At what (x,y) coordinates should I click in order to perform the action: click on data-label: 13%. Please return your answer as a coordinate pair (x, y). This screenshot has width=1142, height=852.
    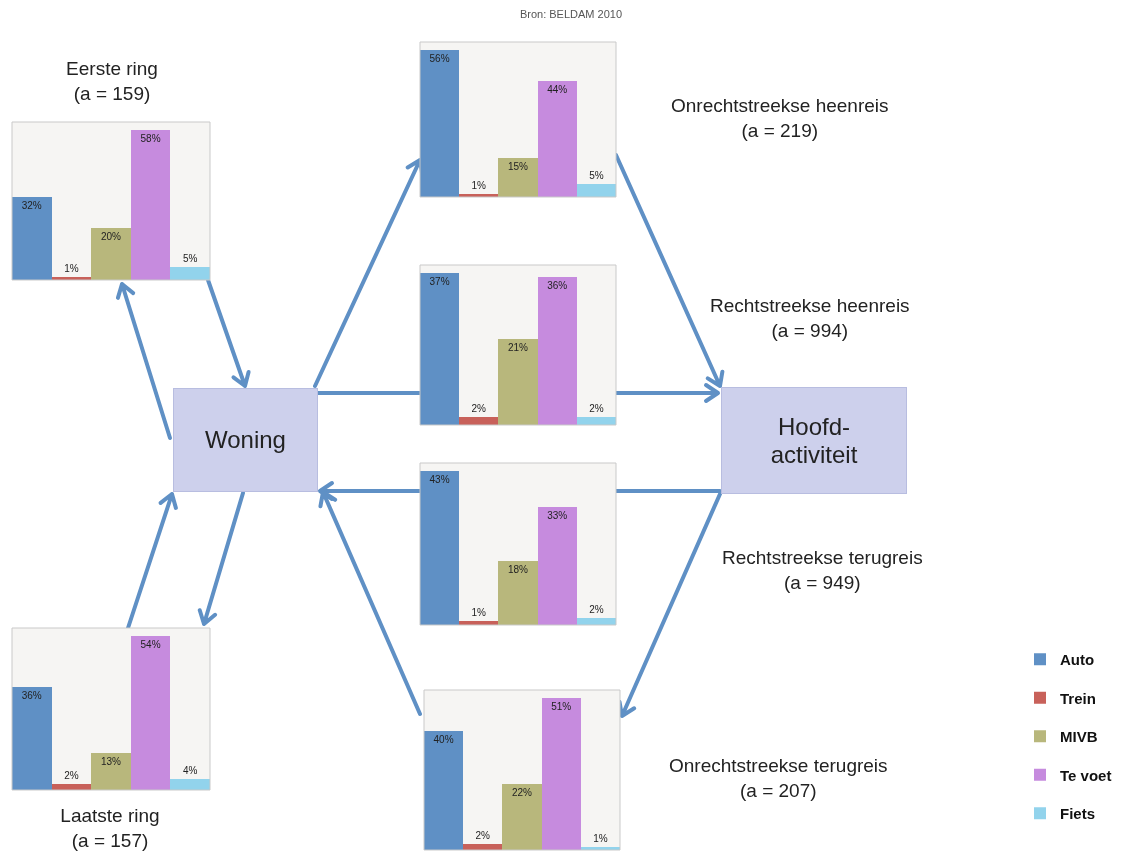
    Looking at the image, I should click on (111, 761).